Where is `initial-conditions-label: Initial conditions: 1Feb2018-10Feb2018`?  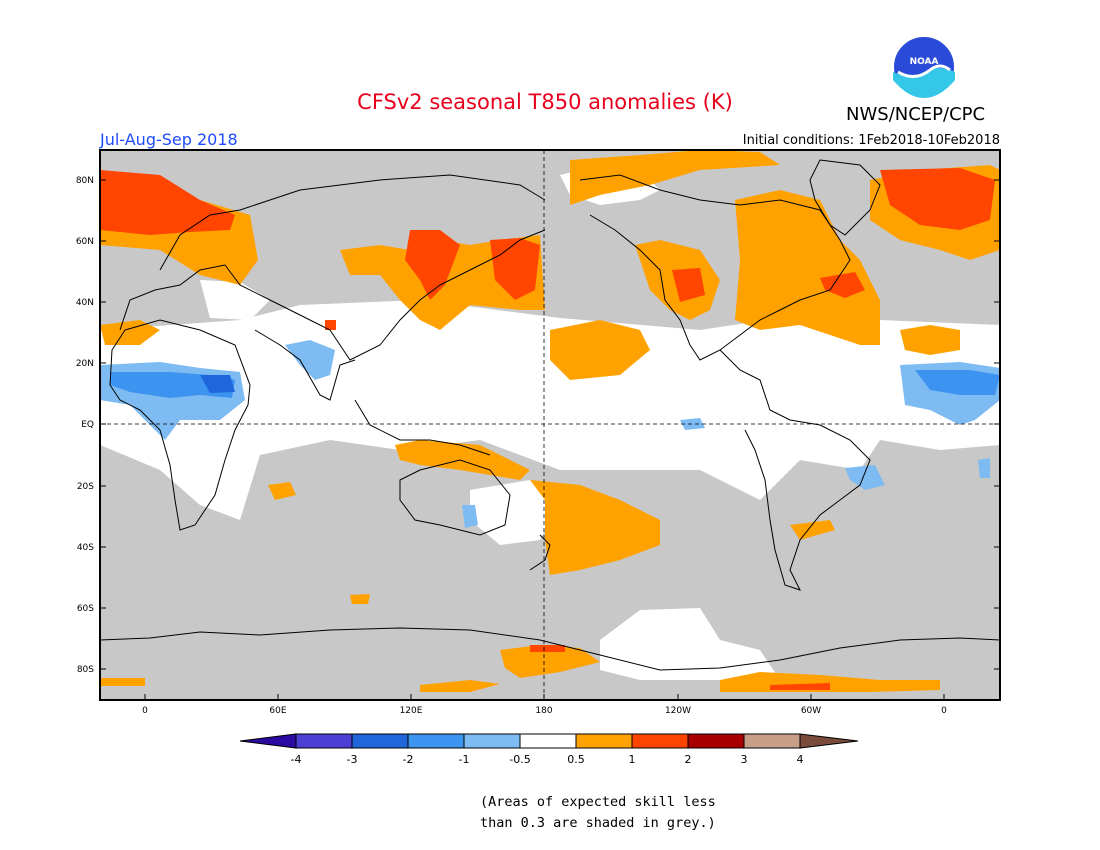 initial-conditions-label: Initial conditions: 1Feb2018-10Feb2018 is located at coordinates (871, 140).